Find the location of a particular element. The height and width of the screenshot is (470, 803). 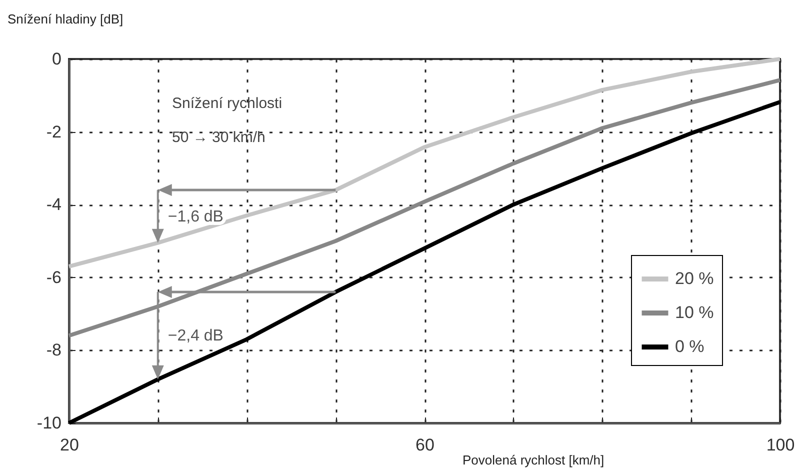

annotation: 50 → 30 km/h is located at coordinates (219, 137).